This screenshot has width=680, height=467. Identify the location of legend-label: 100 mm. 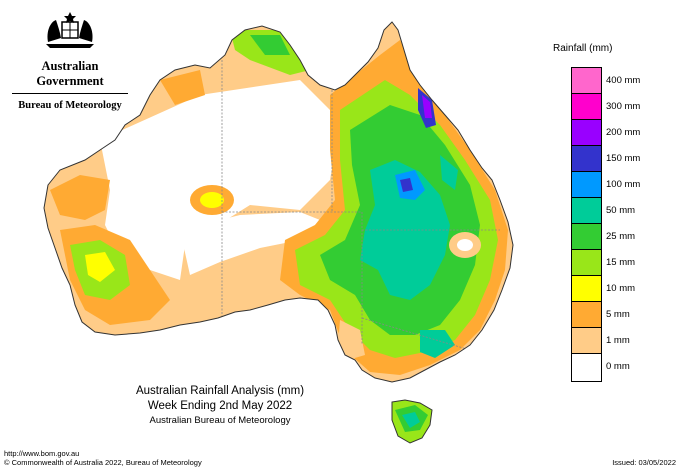
(623, 184).